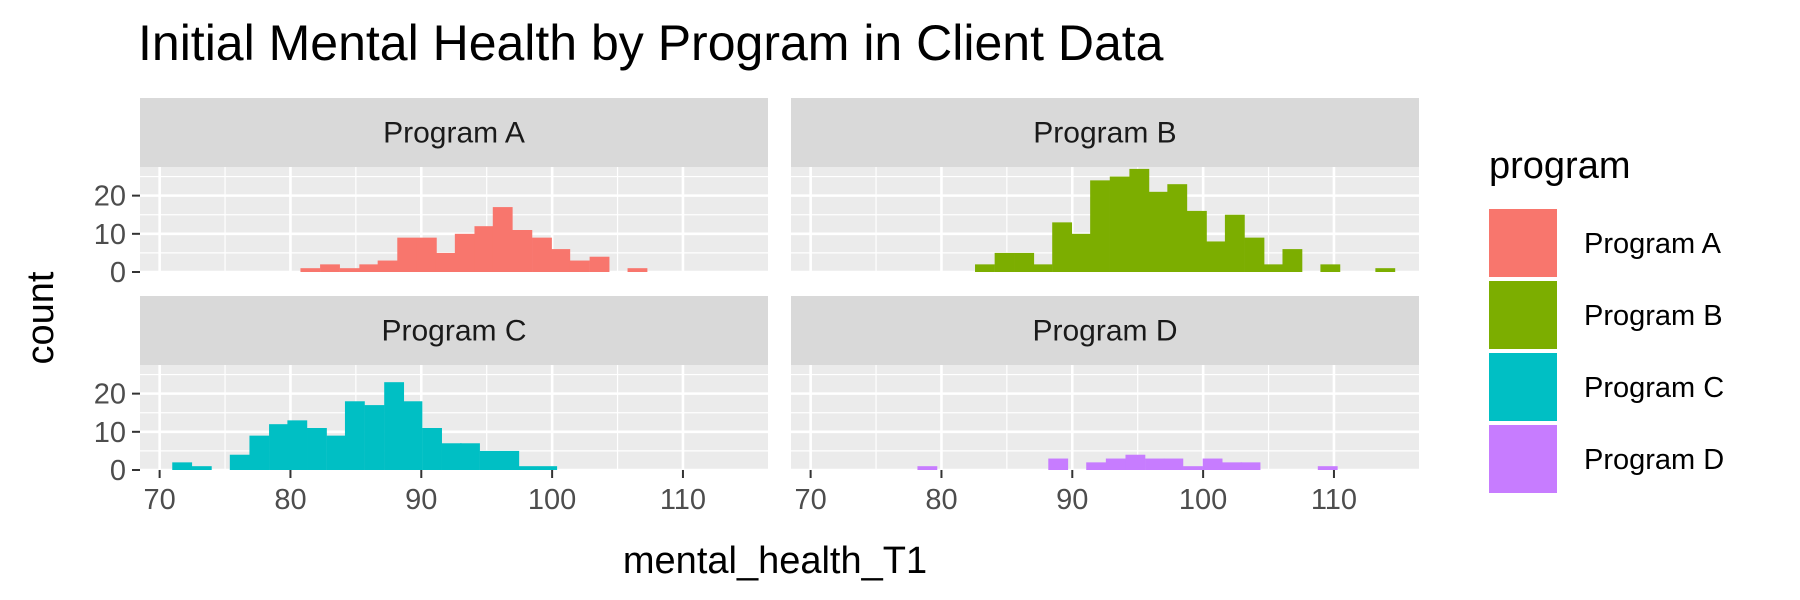  What do you see at coordinates (1523, 315) in the screenshot?
I see `legend-swatch-program-b` at bounding box center [1523, 315].